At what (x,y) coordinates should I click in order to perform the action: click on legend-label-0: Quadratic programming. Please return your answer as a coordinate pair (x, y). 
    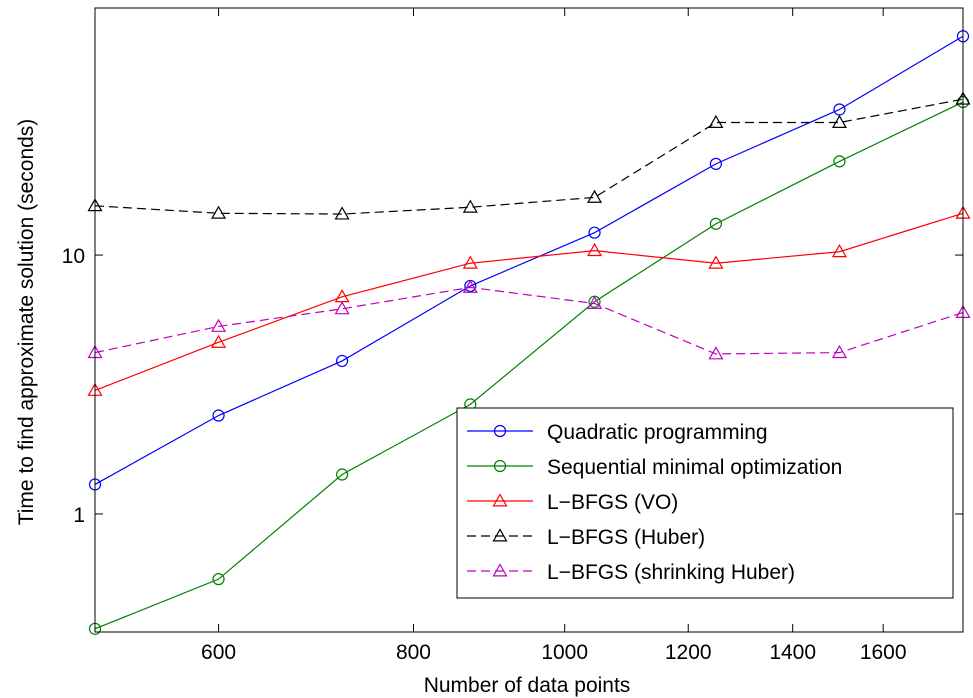
    Looking at the image, I should click on (657, 432).